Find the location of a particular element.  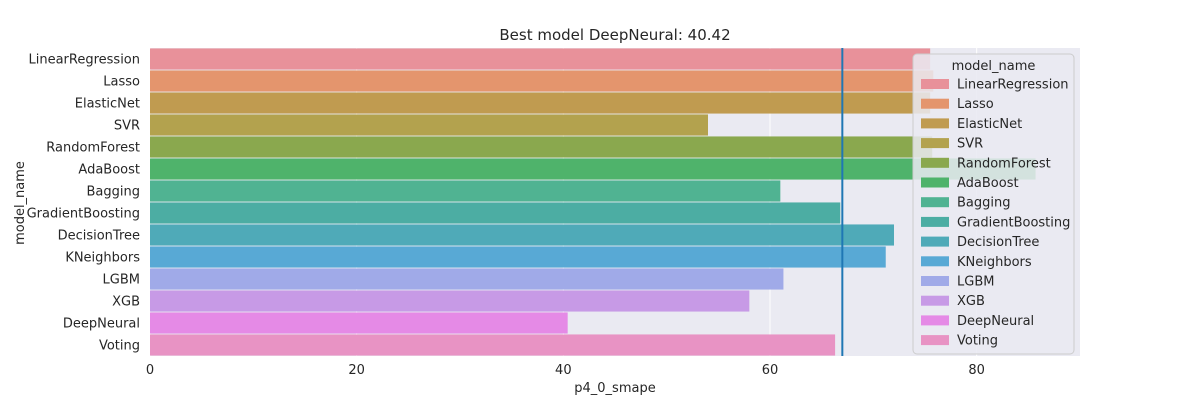

legend-entry-label: DeepNeural is located at coordinates (995, 321).